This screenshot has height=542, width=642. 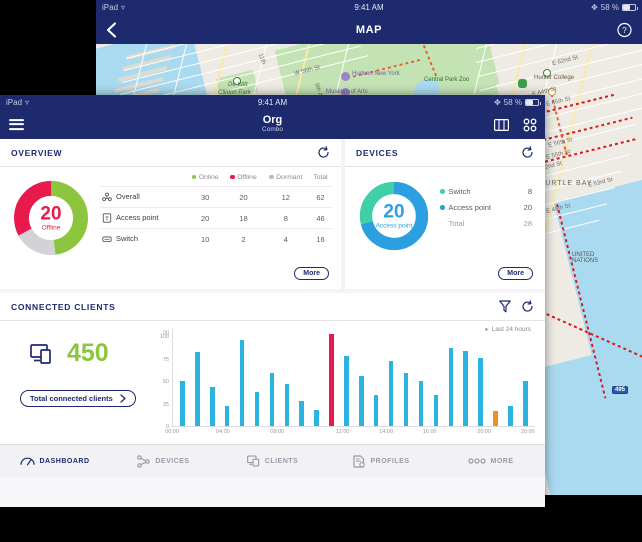 I want to click on overview-header: OVERVIEW, so click(x=170, y=153).